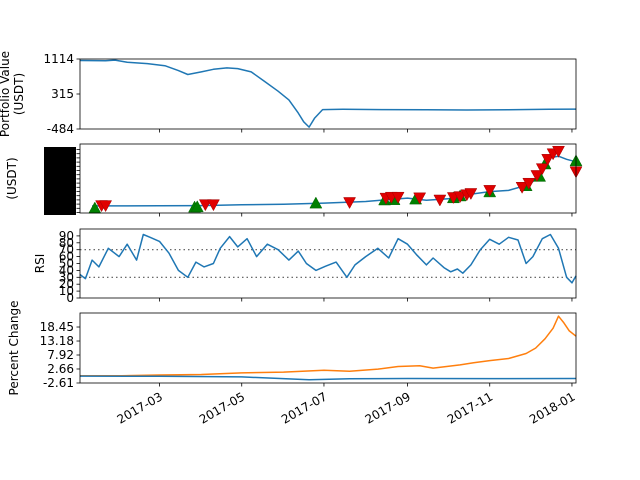 The height and width of the screenshot is (480, 640). What do you see at coordinates (552, 407) in the screenshot?
I see `x-tick-label: 2018-01` at bounding box center [552, 407].